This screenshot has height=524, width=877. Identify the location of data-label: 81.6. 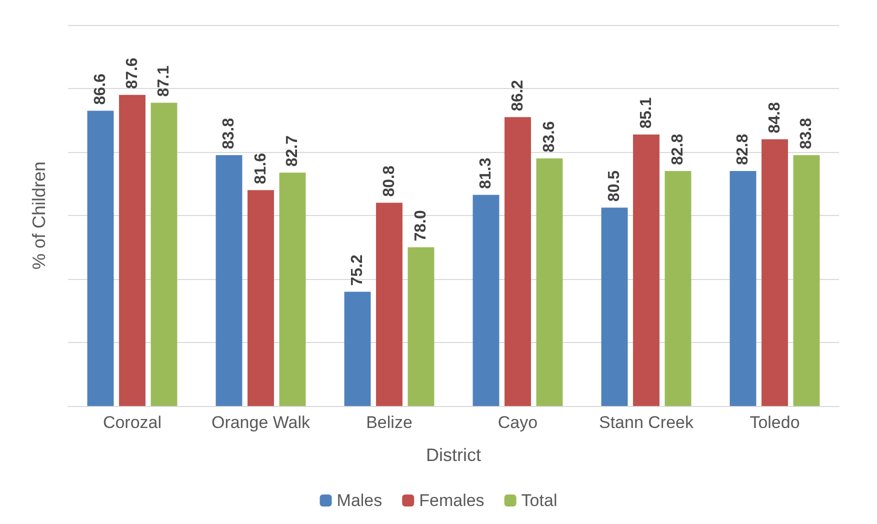
(261, 168).